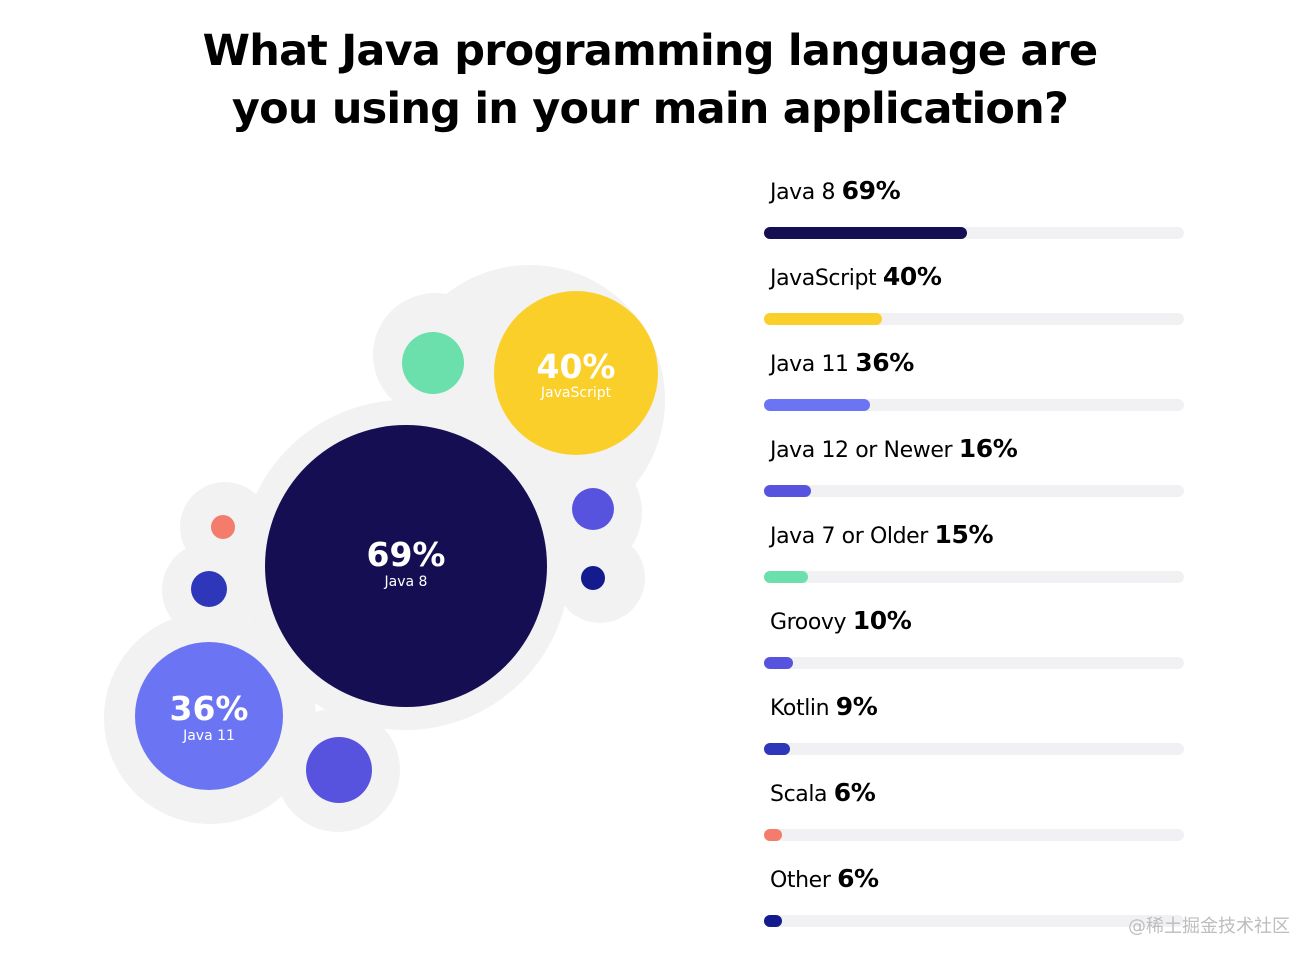 The width and height of the screenshot is (1314, 962). What do you see at coordinates (974, 301) in the screenshot?
I see `bar-item-javascript: JavaScript 40%` at bounding box center [974, 301].